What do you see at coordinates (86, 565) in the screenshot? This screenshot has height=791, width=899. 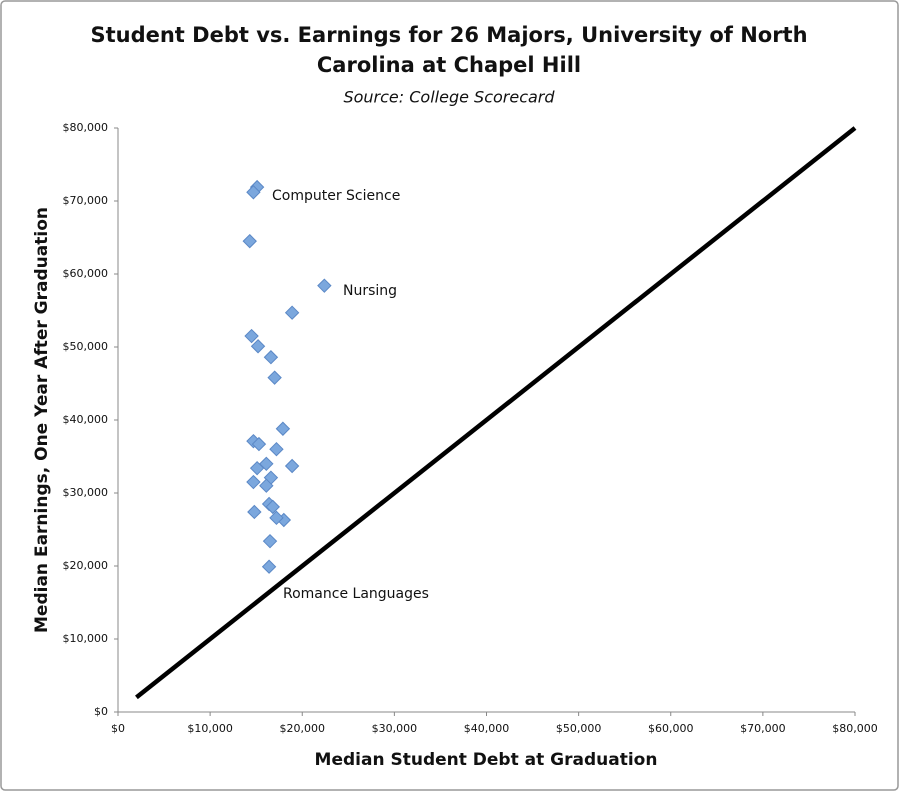 I see `y-tick-label: $20,000` at bounding box center [86, 565].